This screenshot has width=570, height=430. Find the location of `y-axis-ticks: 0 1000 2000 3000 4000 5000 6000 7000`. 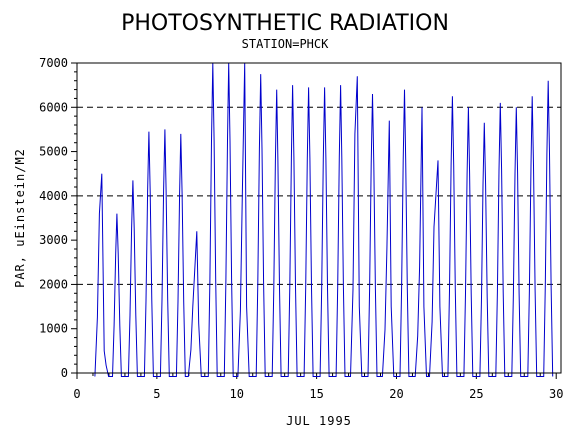

y-axis-ticks: 0 1000 2000 3000 4000 5000 6000 7000 is located at coordinates (58, 218).